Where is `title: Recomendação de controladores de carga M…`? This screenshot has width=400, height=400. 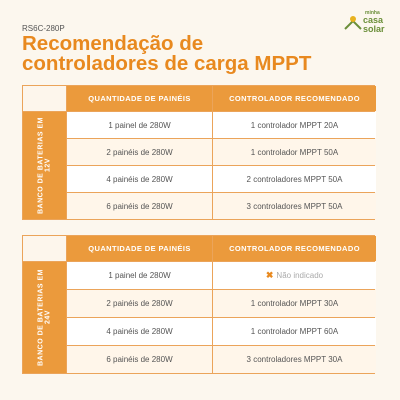 title: Recomendação de controladores de carga M… is located at coordinates (167, 53).